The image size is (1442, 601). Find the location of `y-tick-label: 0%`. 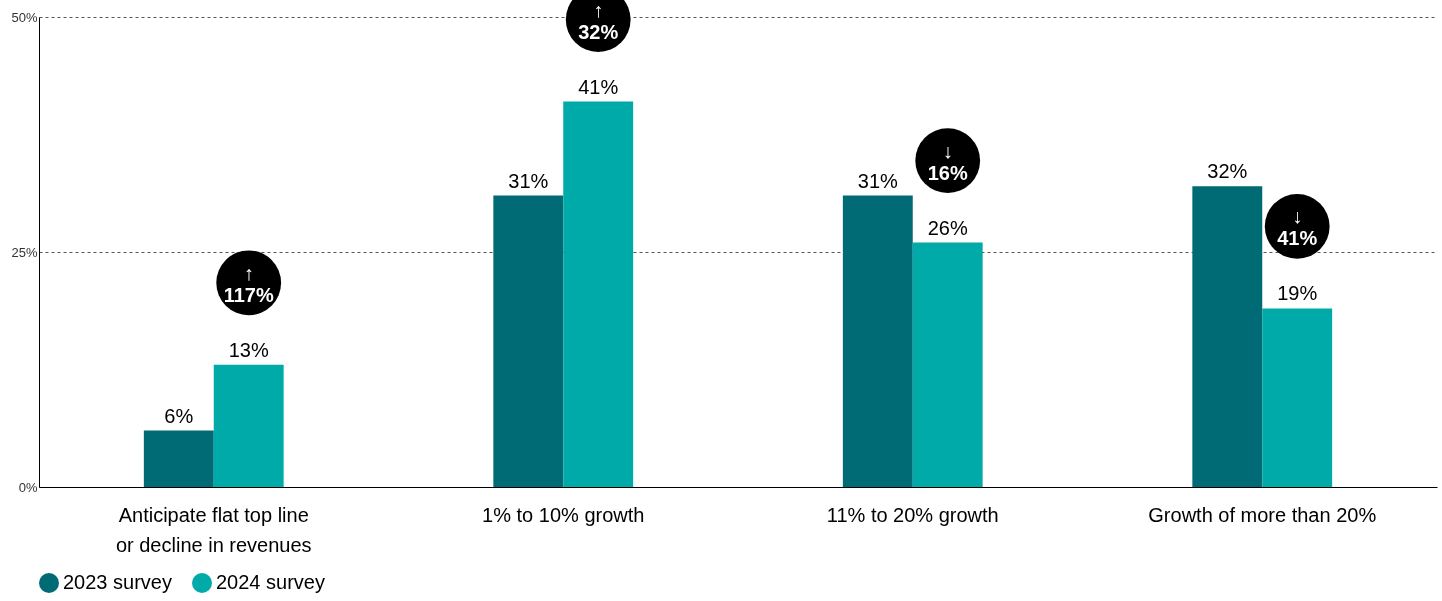

y-tick-label: 0% is located at coordinates (28, 487).